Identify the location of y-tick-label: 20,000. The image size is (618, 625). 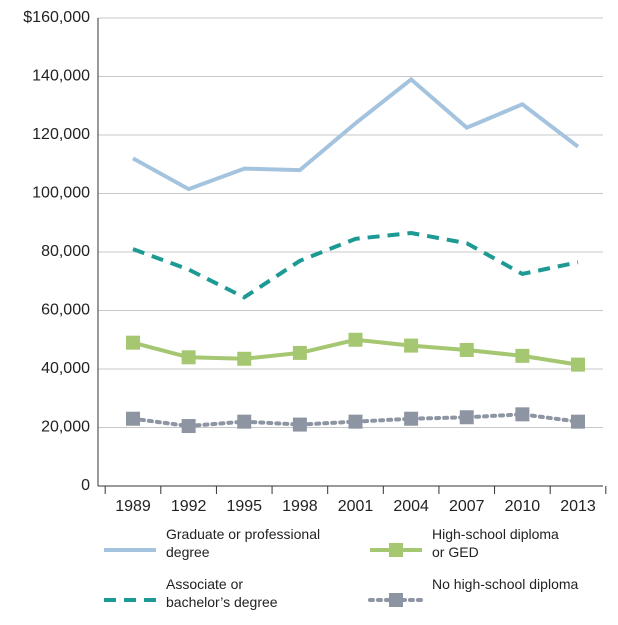
(65, 427).